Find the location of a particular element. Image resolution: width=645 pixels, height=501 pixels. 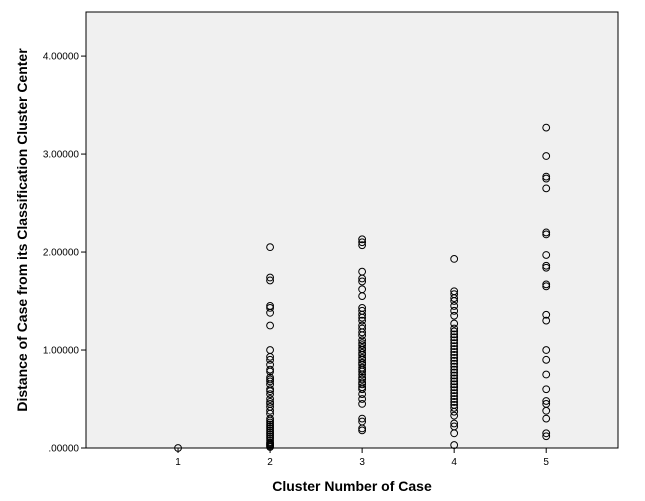

y-tick-label: .00000 is located at coordinates (63, 449).